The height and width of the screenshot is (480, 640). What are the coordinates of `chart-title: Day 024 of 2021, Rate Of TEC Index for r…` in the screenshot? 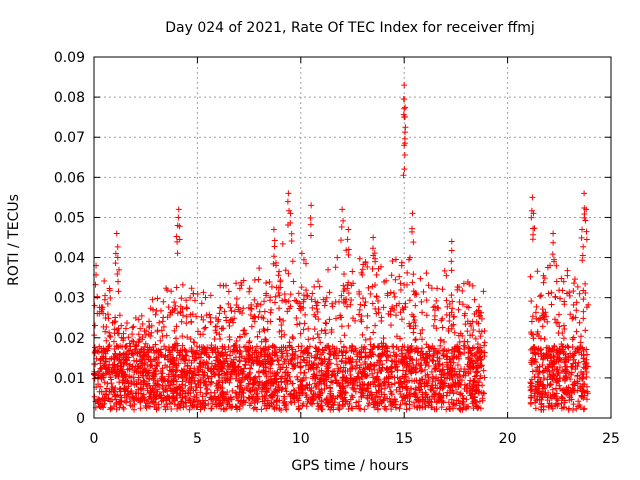 It's located at (350, 28).